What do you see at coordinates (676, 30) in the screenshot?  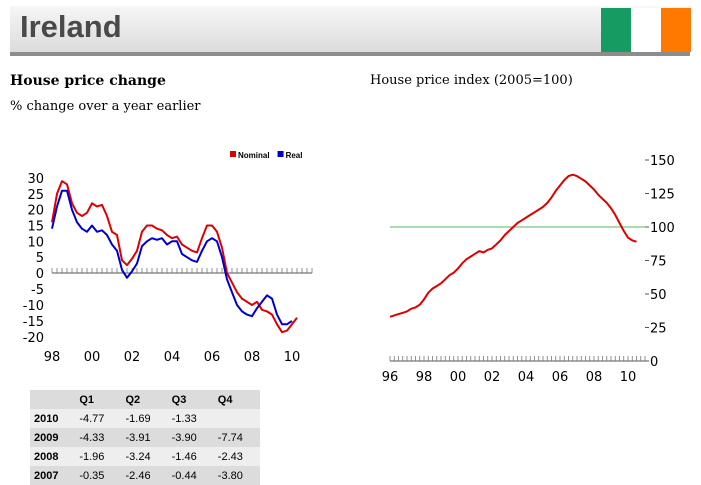 I see `flag-stripe-orange` at bounding box center [676, 30].